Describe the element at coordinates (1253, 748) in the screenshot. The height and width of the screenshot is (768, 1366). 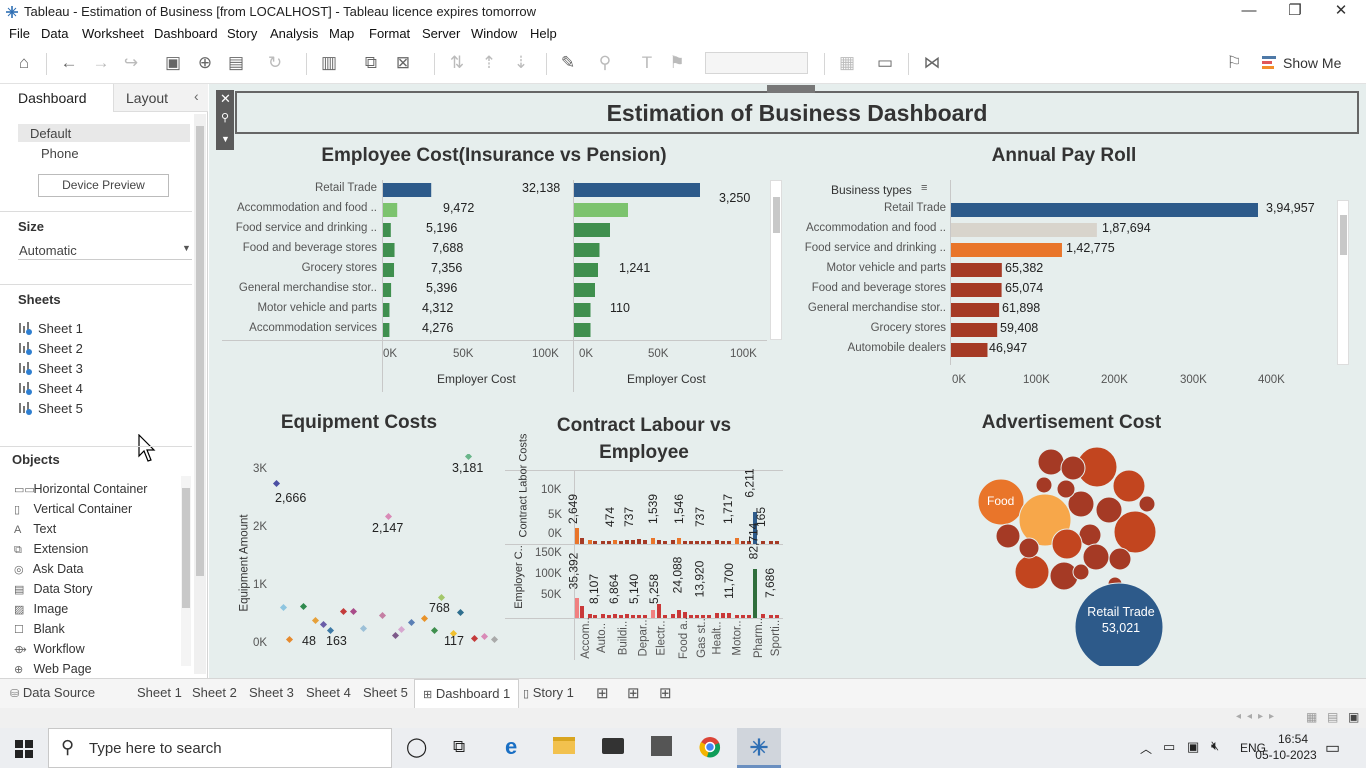
I see `language-indicator: ENG` at that location.